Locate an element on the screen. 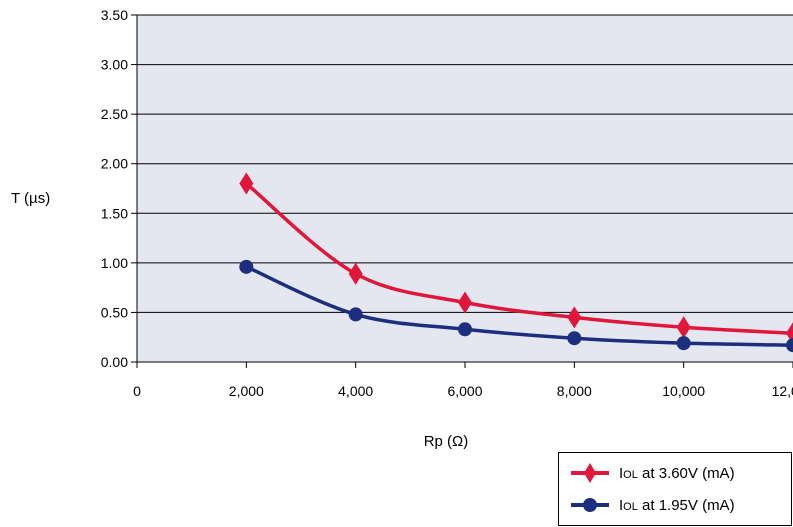 The image size is (793, 527). x-tick-label: 12,000 is located at coordinates (782, 391).